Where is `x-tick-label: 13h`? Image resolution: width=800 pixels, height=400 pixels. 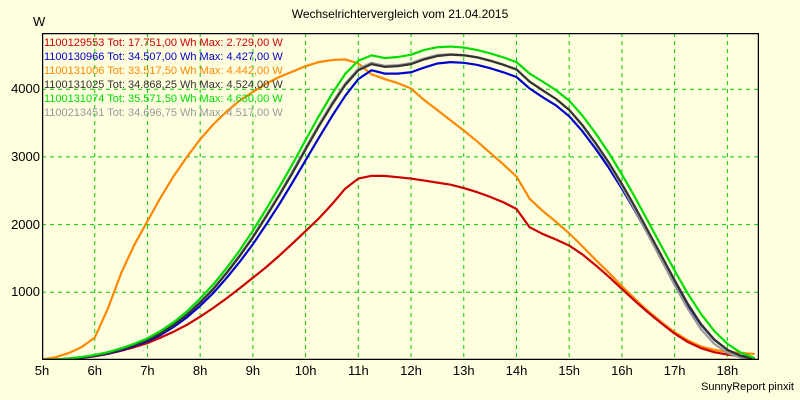
x-tick-label: 13h is located at coordinates (463, 370).